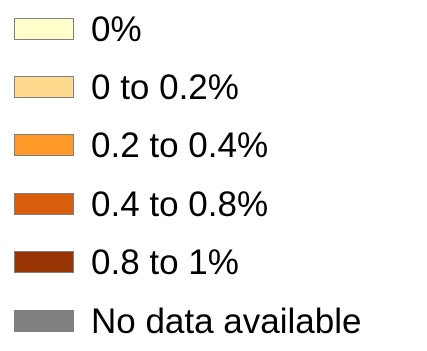  Describe the element at coordinates (165, 87) in the screenshot. I see `legend-label: 0 to 0.2%` at that location.